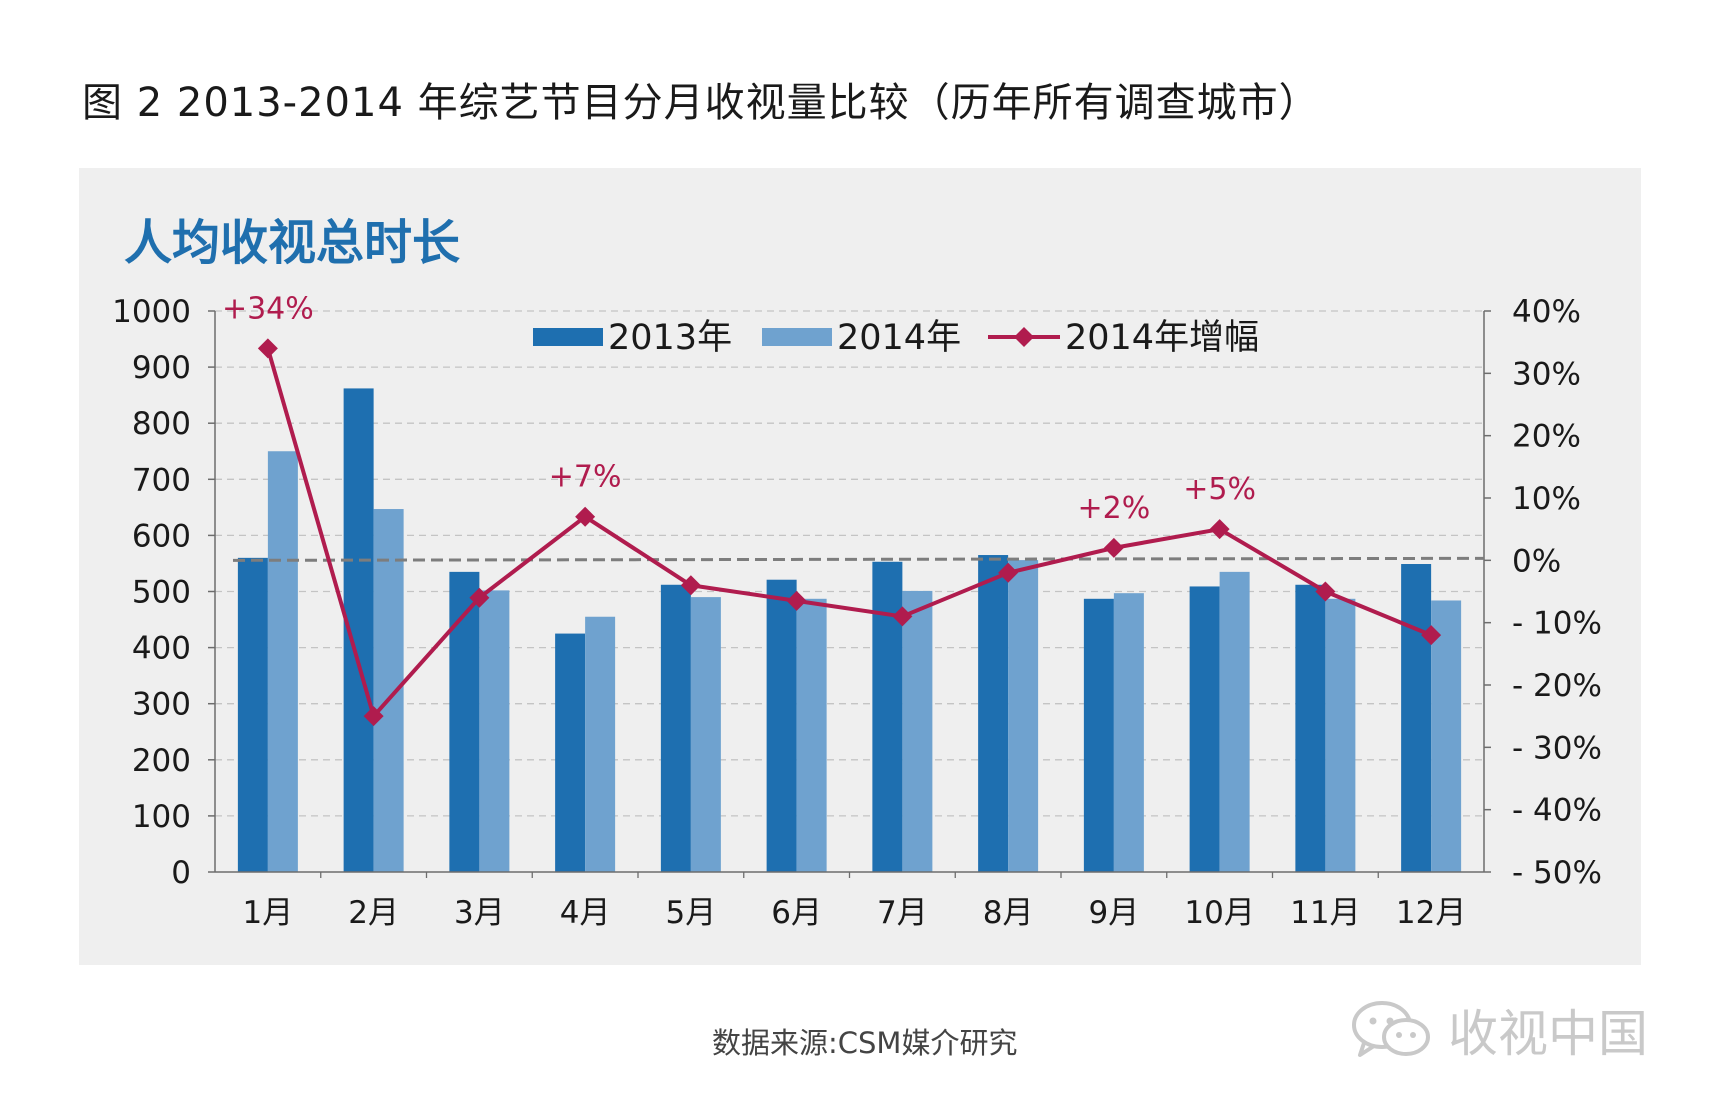 This screenshot has height=1106, width=1713. What do you see at coordinates (161, 705) in the screenshot?
I see `y-left-tick-label: 300` at bounding box center [161, 705].